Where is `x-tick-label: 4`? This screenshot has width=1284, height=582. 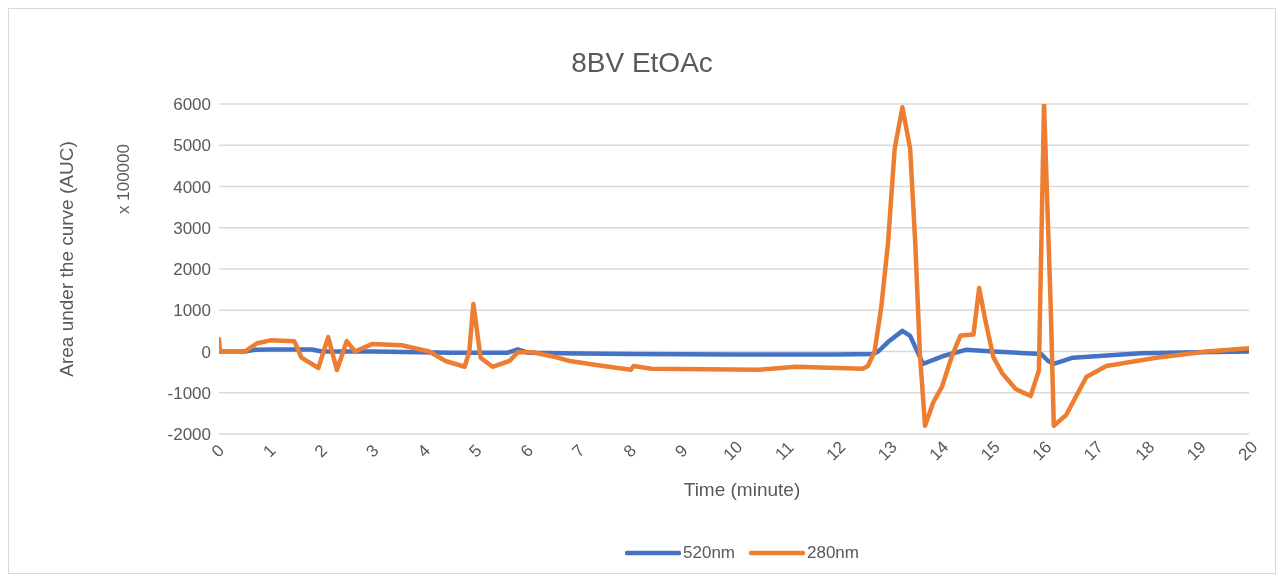 x-tick-label: 4 is located at coordinates (423, 450).